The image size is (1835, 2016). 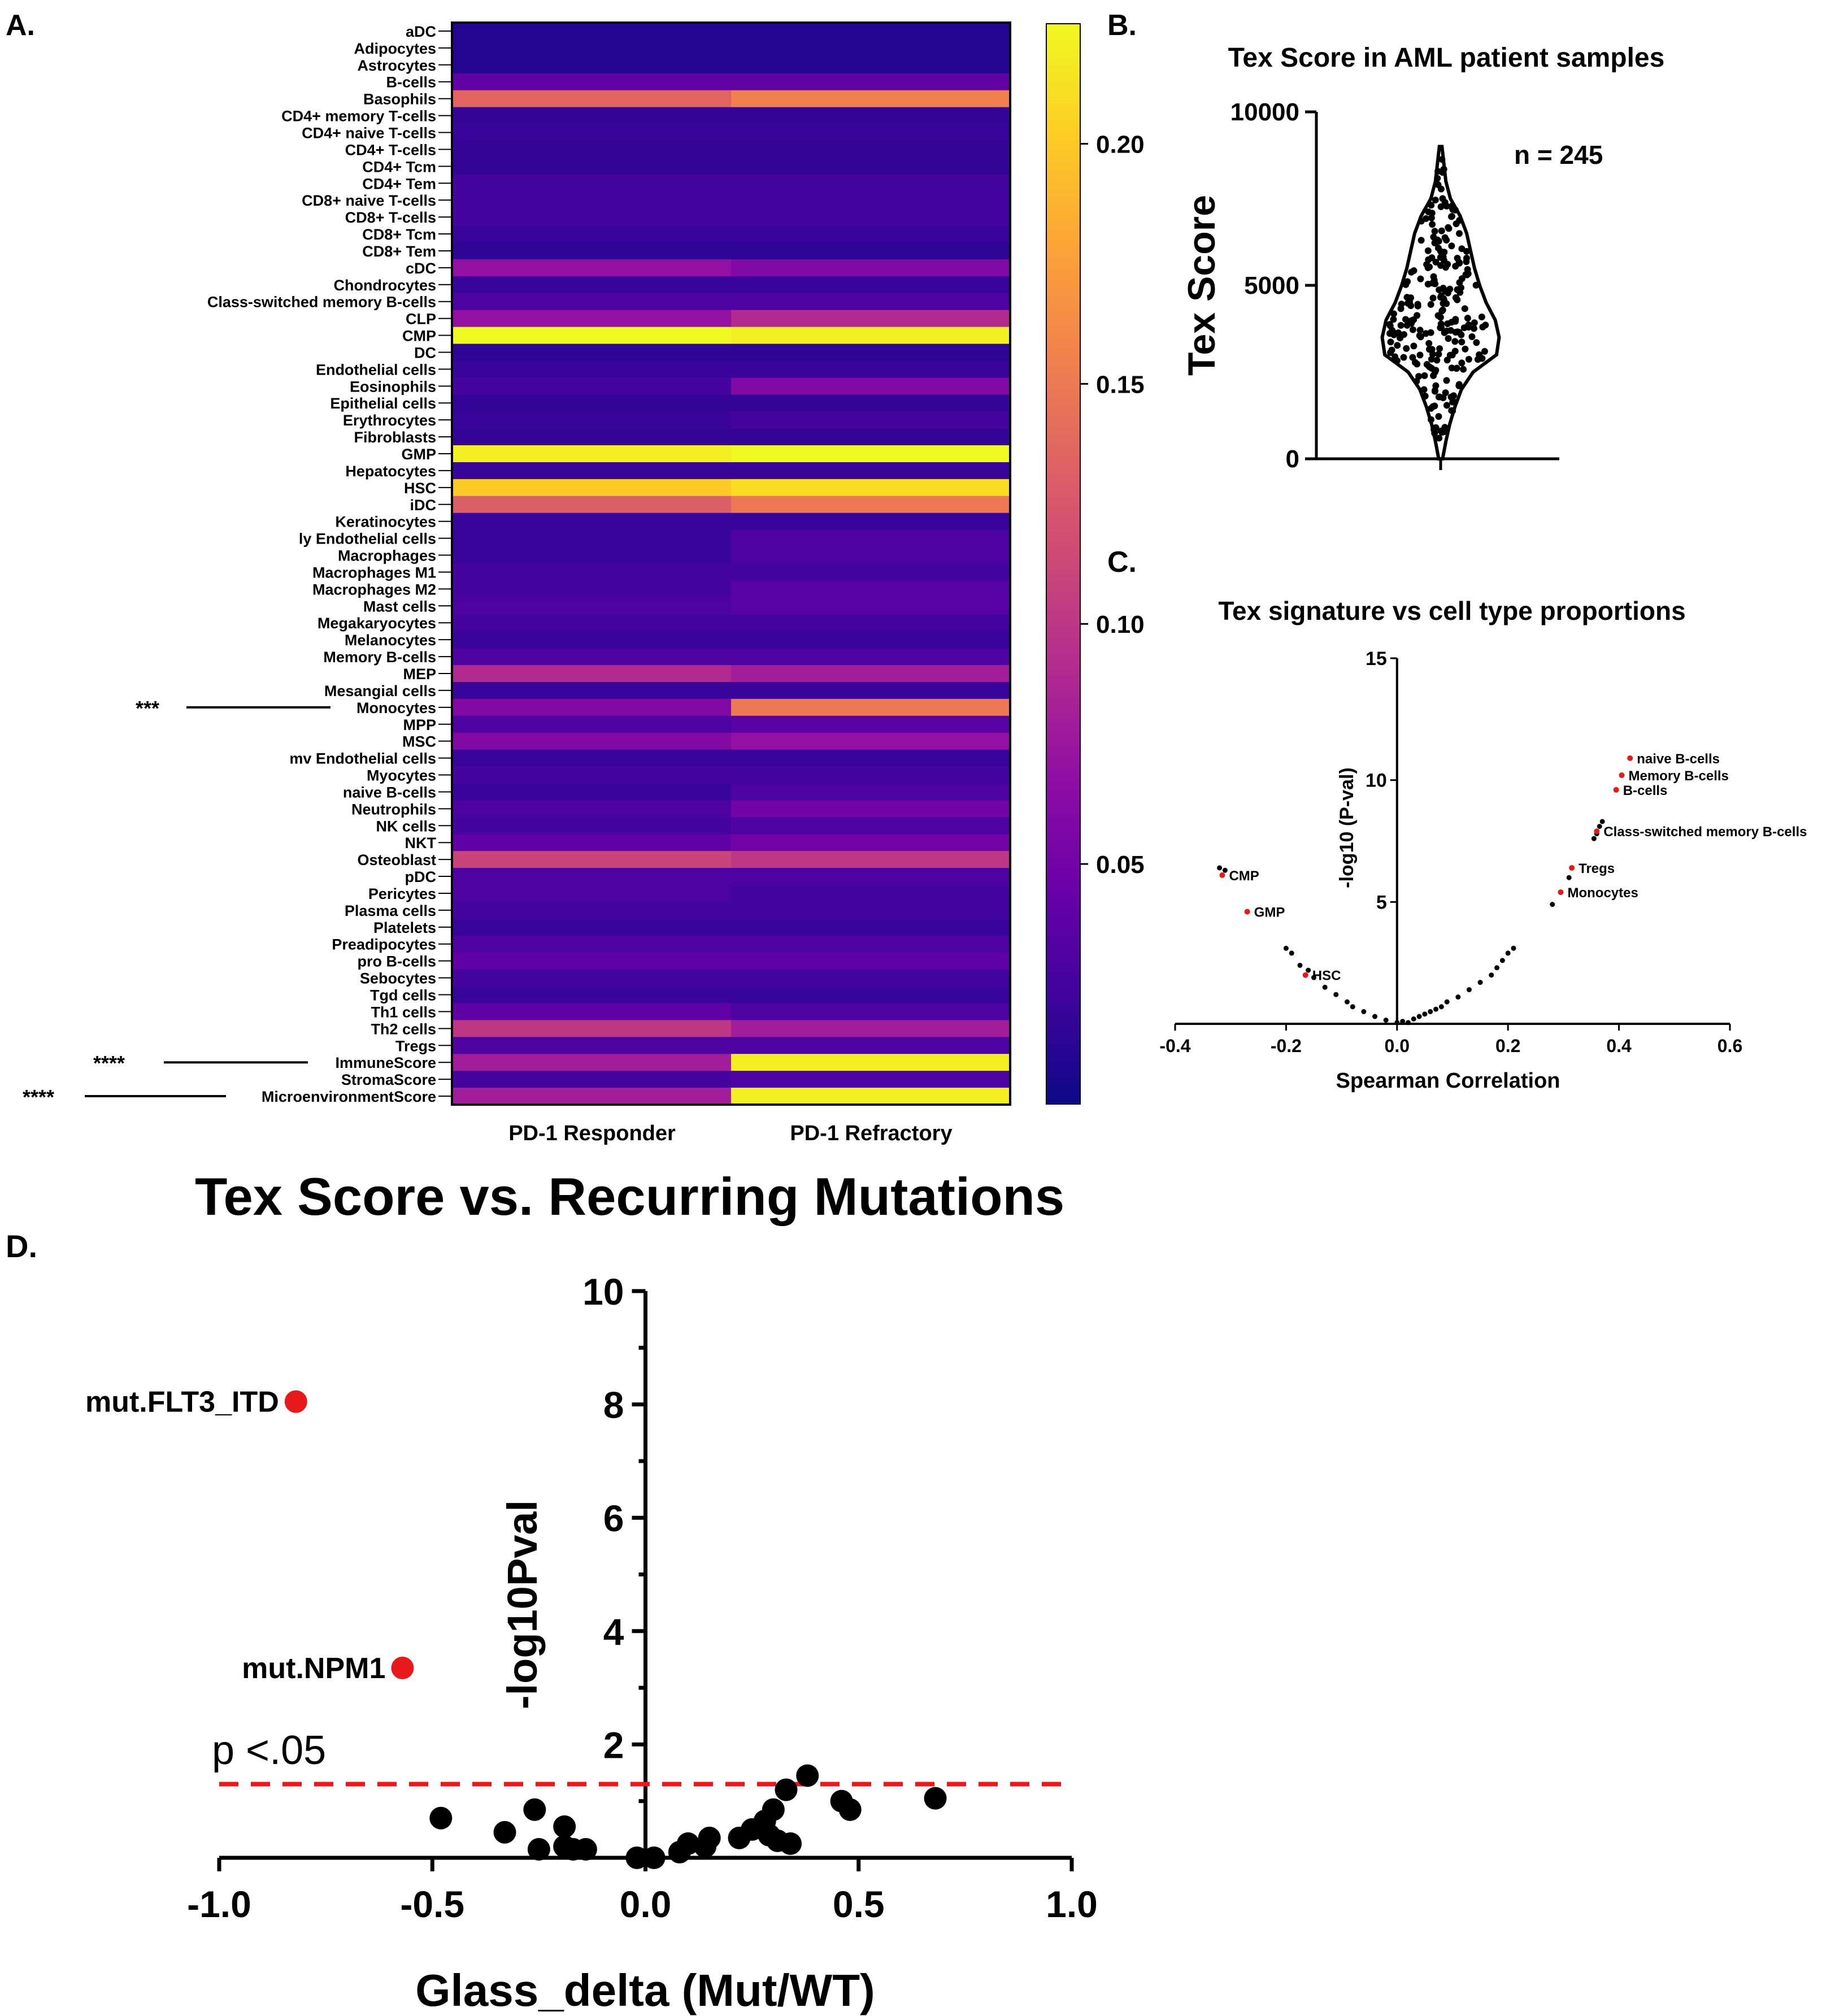 I want to click on panel-d-highlight-point, so click(x=402, y=1667).